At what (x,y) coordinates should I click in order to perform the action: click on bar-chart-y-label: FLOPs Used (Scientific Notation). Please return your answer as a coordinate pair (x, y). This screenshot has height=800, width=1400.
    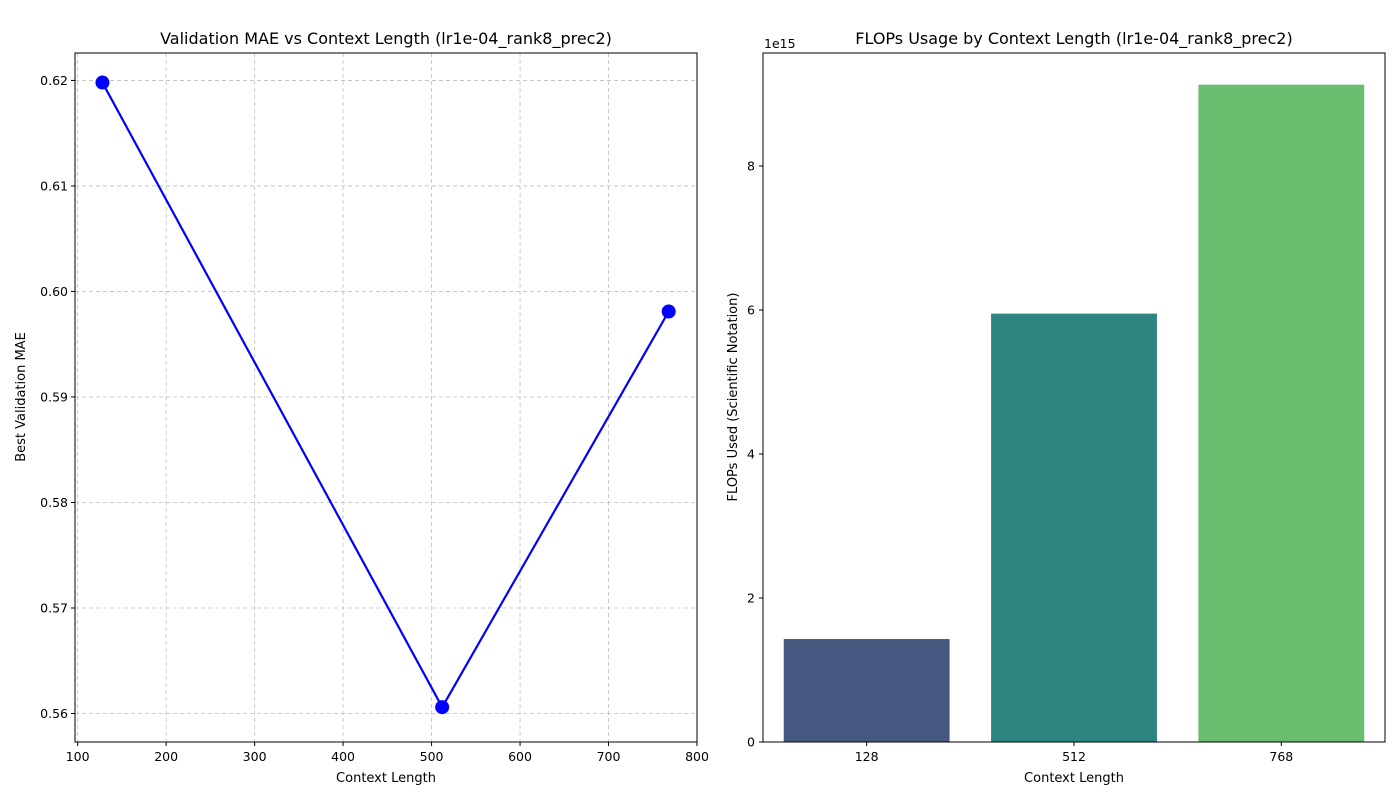
    Looking at the image, I should click on (733, 397).